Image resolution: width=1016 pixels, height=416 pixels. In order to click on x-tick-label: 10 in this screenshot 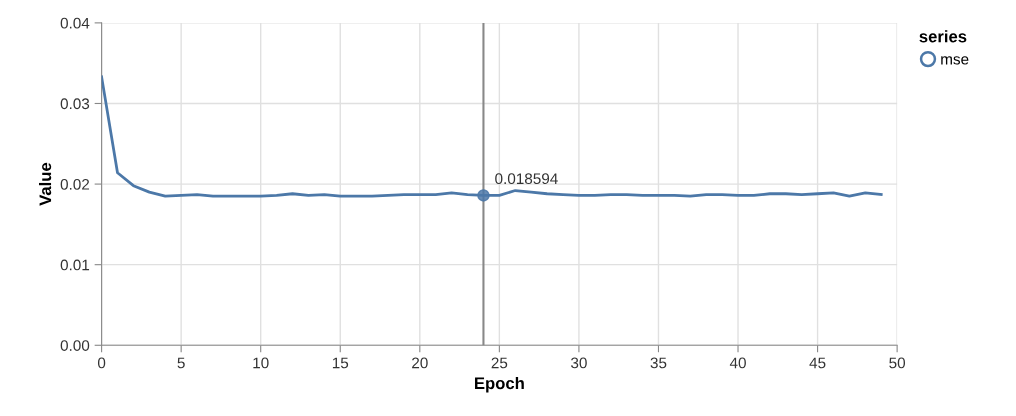, I will do `click(261, 363)`.